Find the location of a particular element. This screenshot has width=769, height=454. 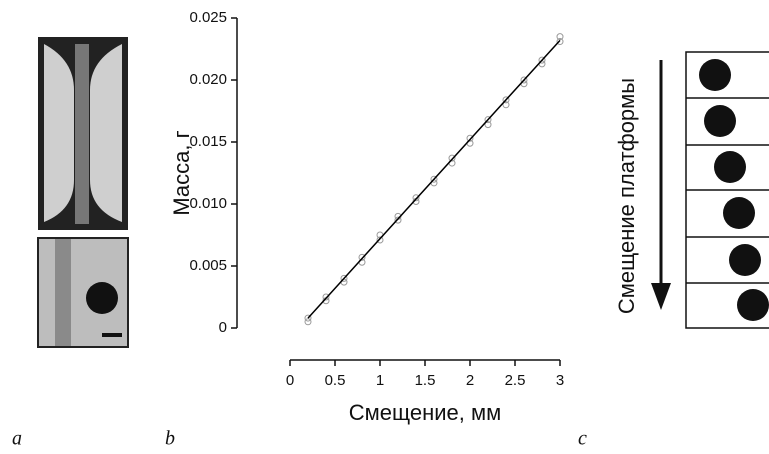

panel-letter: c is located at coordinates (582, 439).